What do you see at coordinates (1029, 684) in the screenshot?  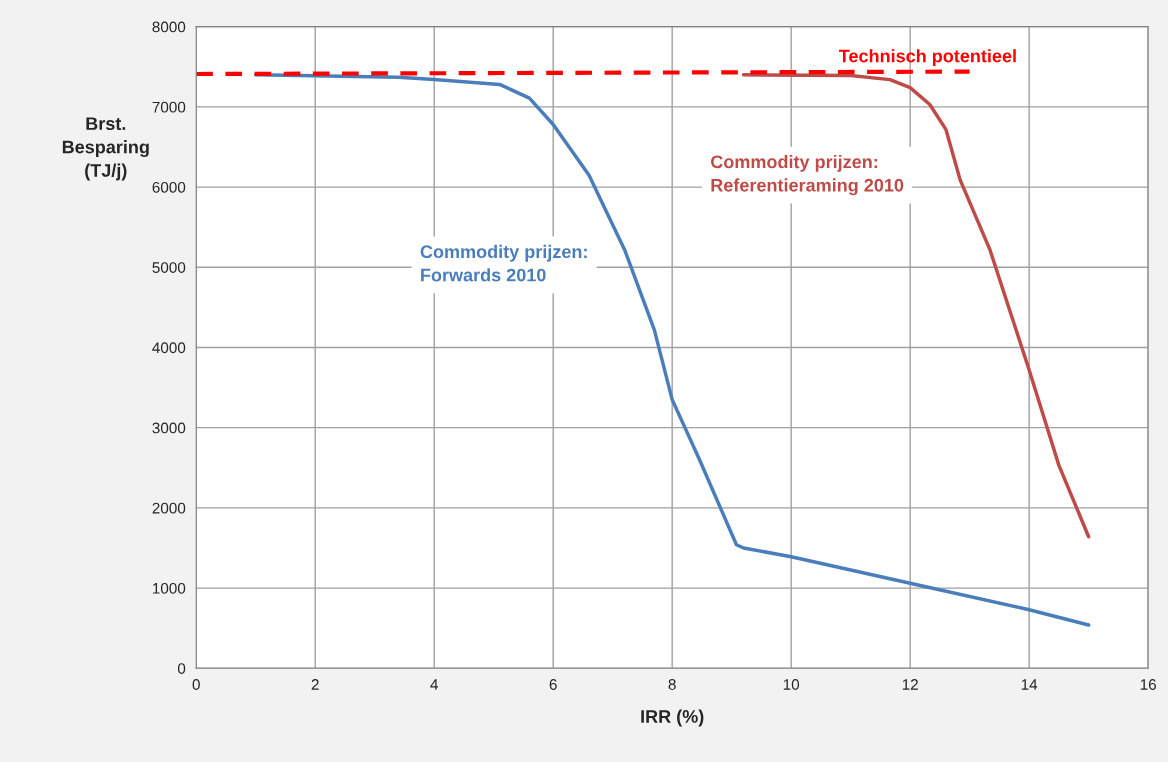 I see `x-tick-label: 14` at bounding box center [1029, 684].